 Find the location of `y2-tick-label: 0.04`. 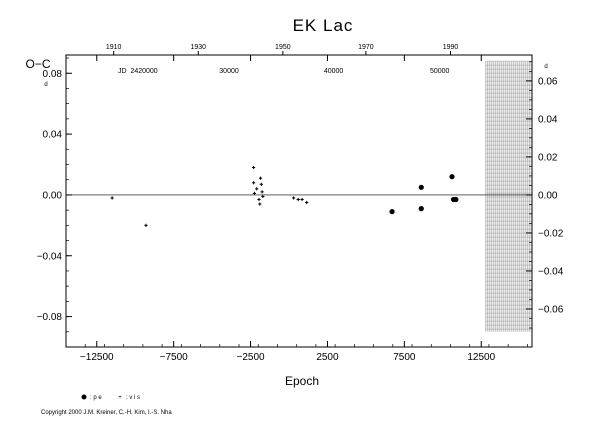

y2-tick-label: 0.04 is located at coordinates (548, 119).